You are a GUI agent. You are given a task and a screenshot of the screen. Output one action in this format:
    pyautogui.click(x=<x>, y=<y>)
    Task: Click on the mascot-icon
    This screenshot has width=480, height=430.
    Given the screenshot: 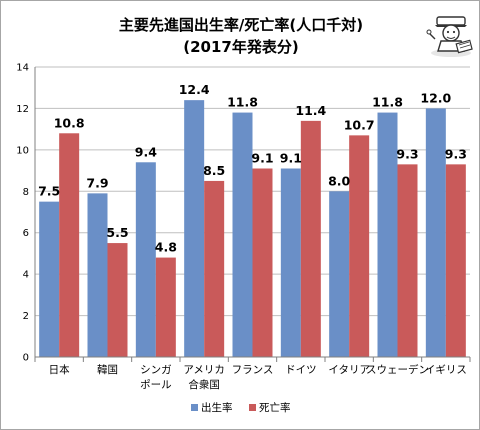 What is the action you would take?
    pyautogui.click(x=449, y=36)
    